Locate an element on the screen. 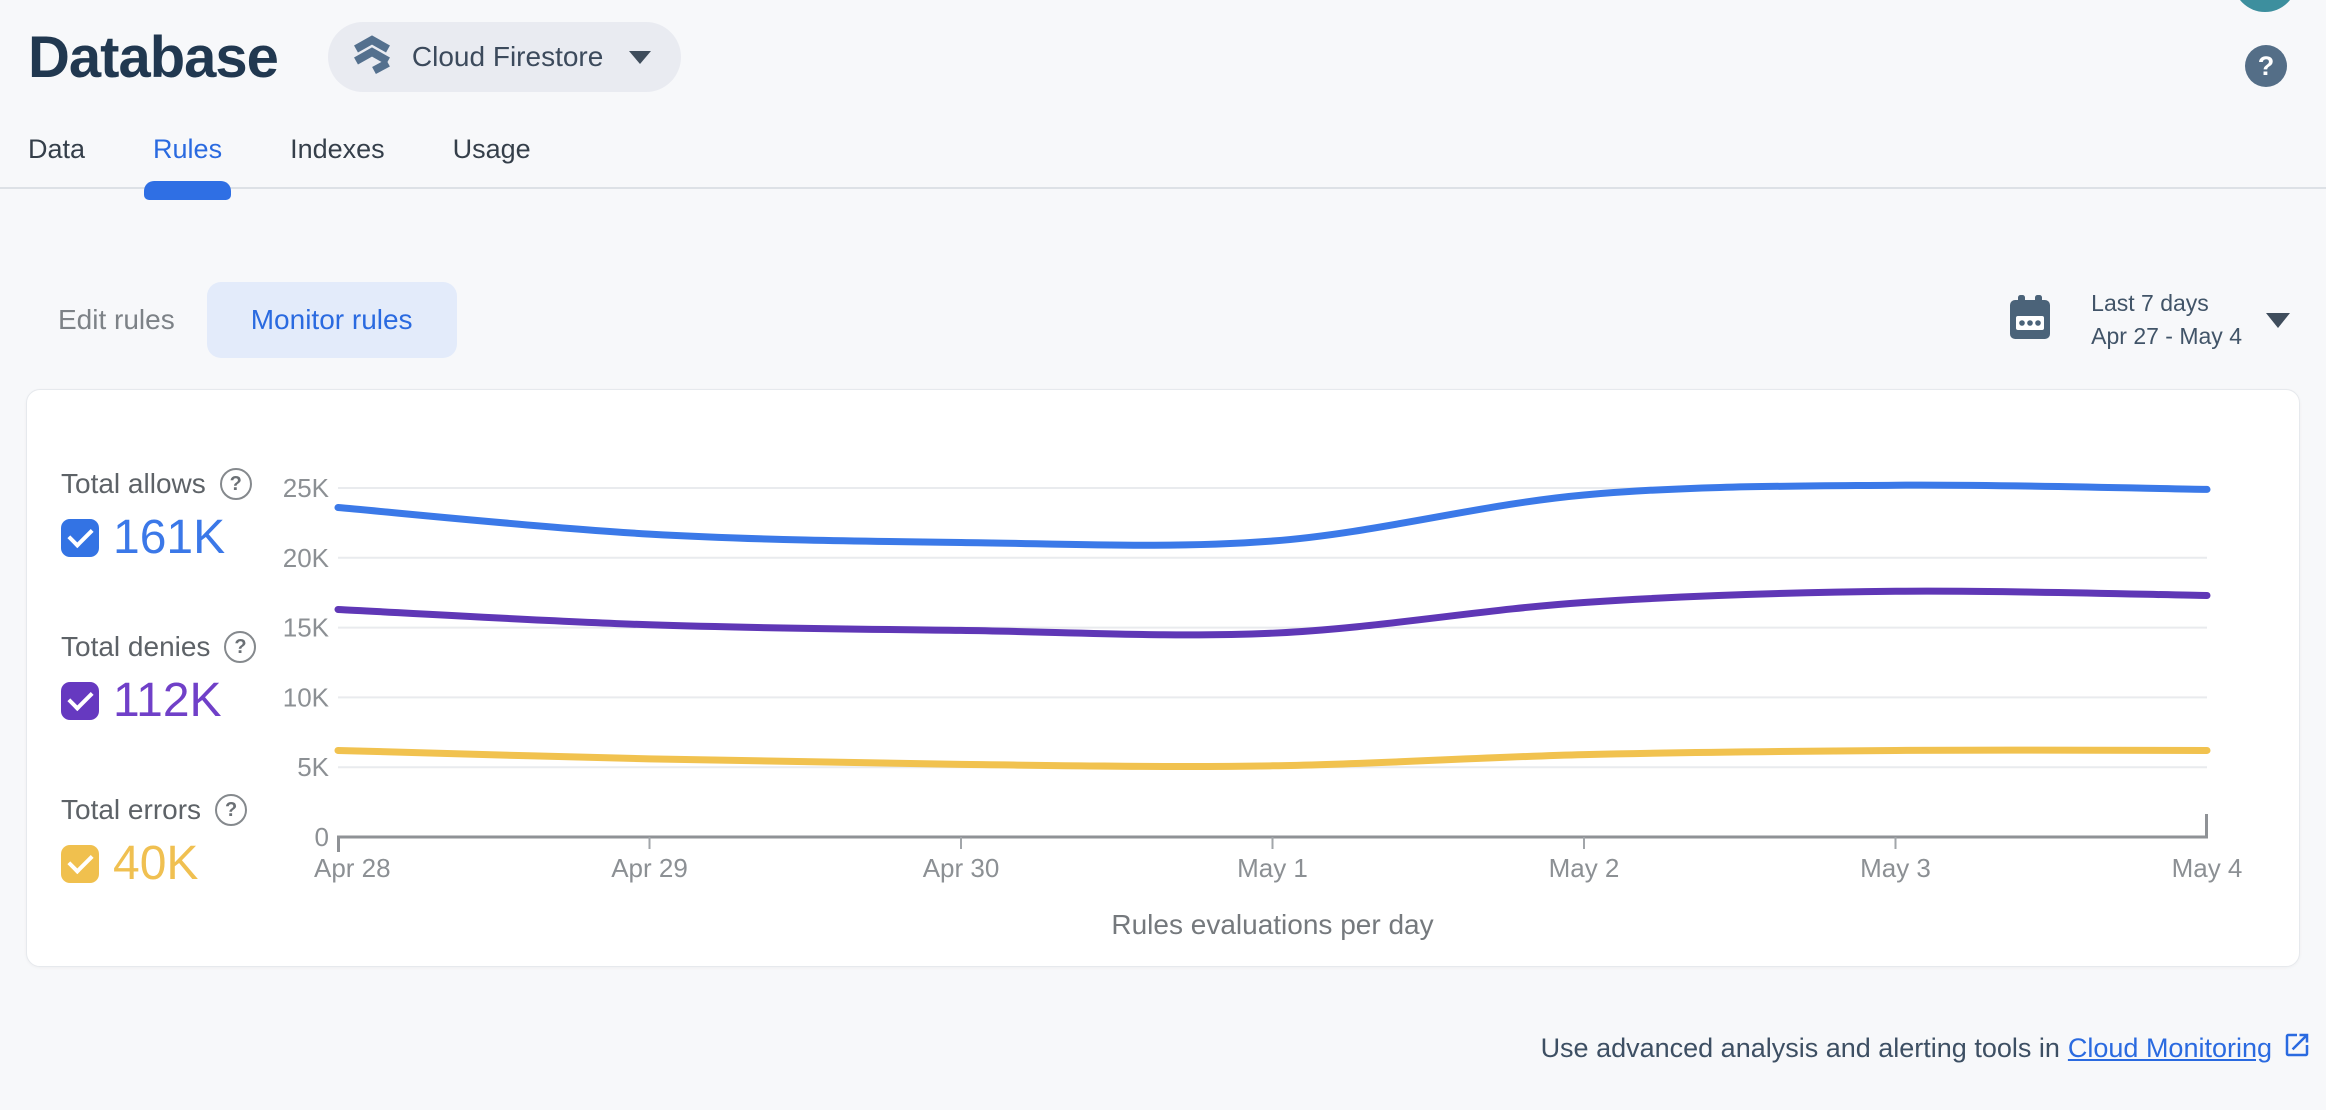  svg-text: Apr 28 is located at coordinates (352, 868).